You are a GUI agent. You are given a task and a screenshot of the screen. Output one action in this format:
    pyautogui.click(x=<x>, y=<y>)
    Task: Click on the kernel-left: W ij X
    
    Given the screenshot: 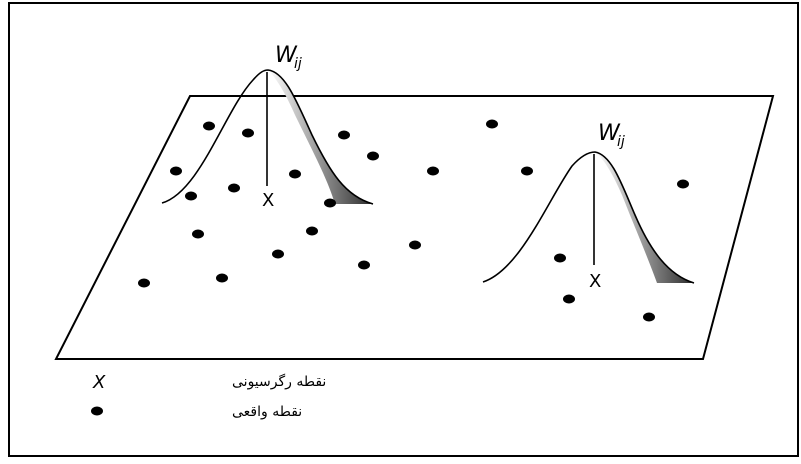 What is the action you would take?
    pyautogui.click(x=267, y=127)
    